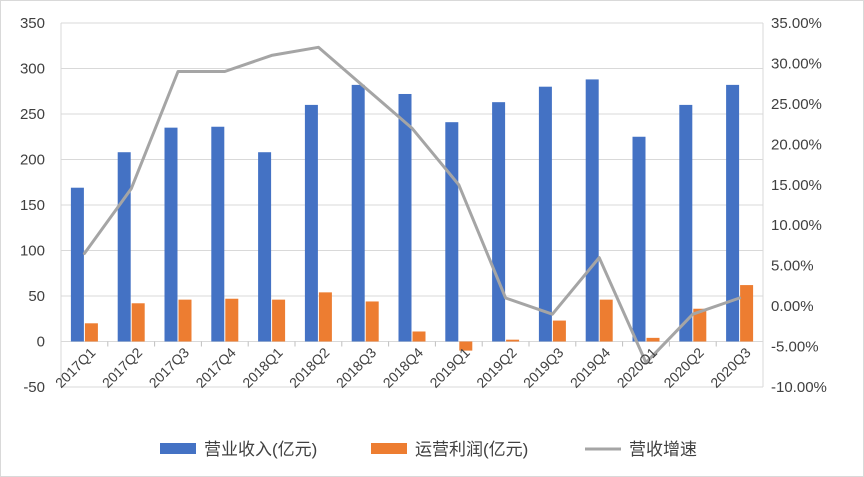  I want to click on legend-label: 营收增速, so click(663, 449).